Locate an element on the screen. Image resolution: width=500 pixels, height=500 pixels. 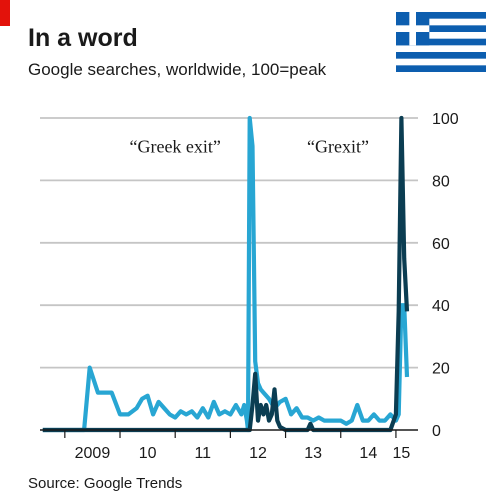
y-tick-labels: 0 20 40 60 80 100 is located at coordinates (445, 275).